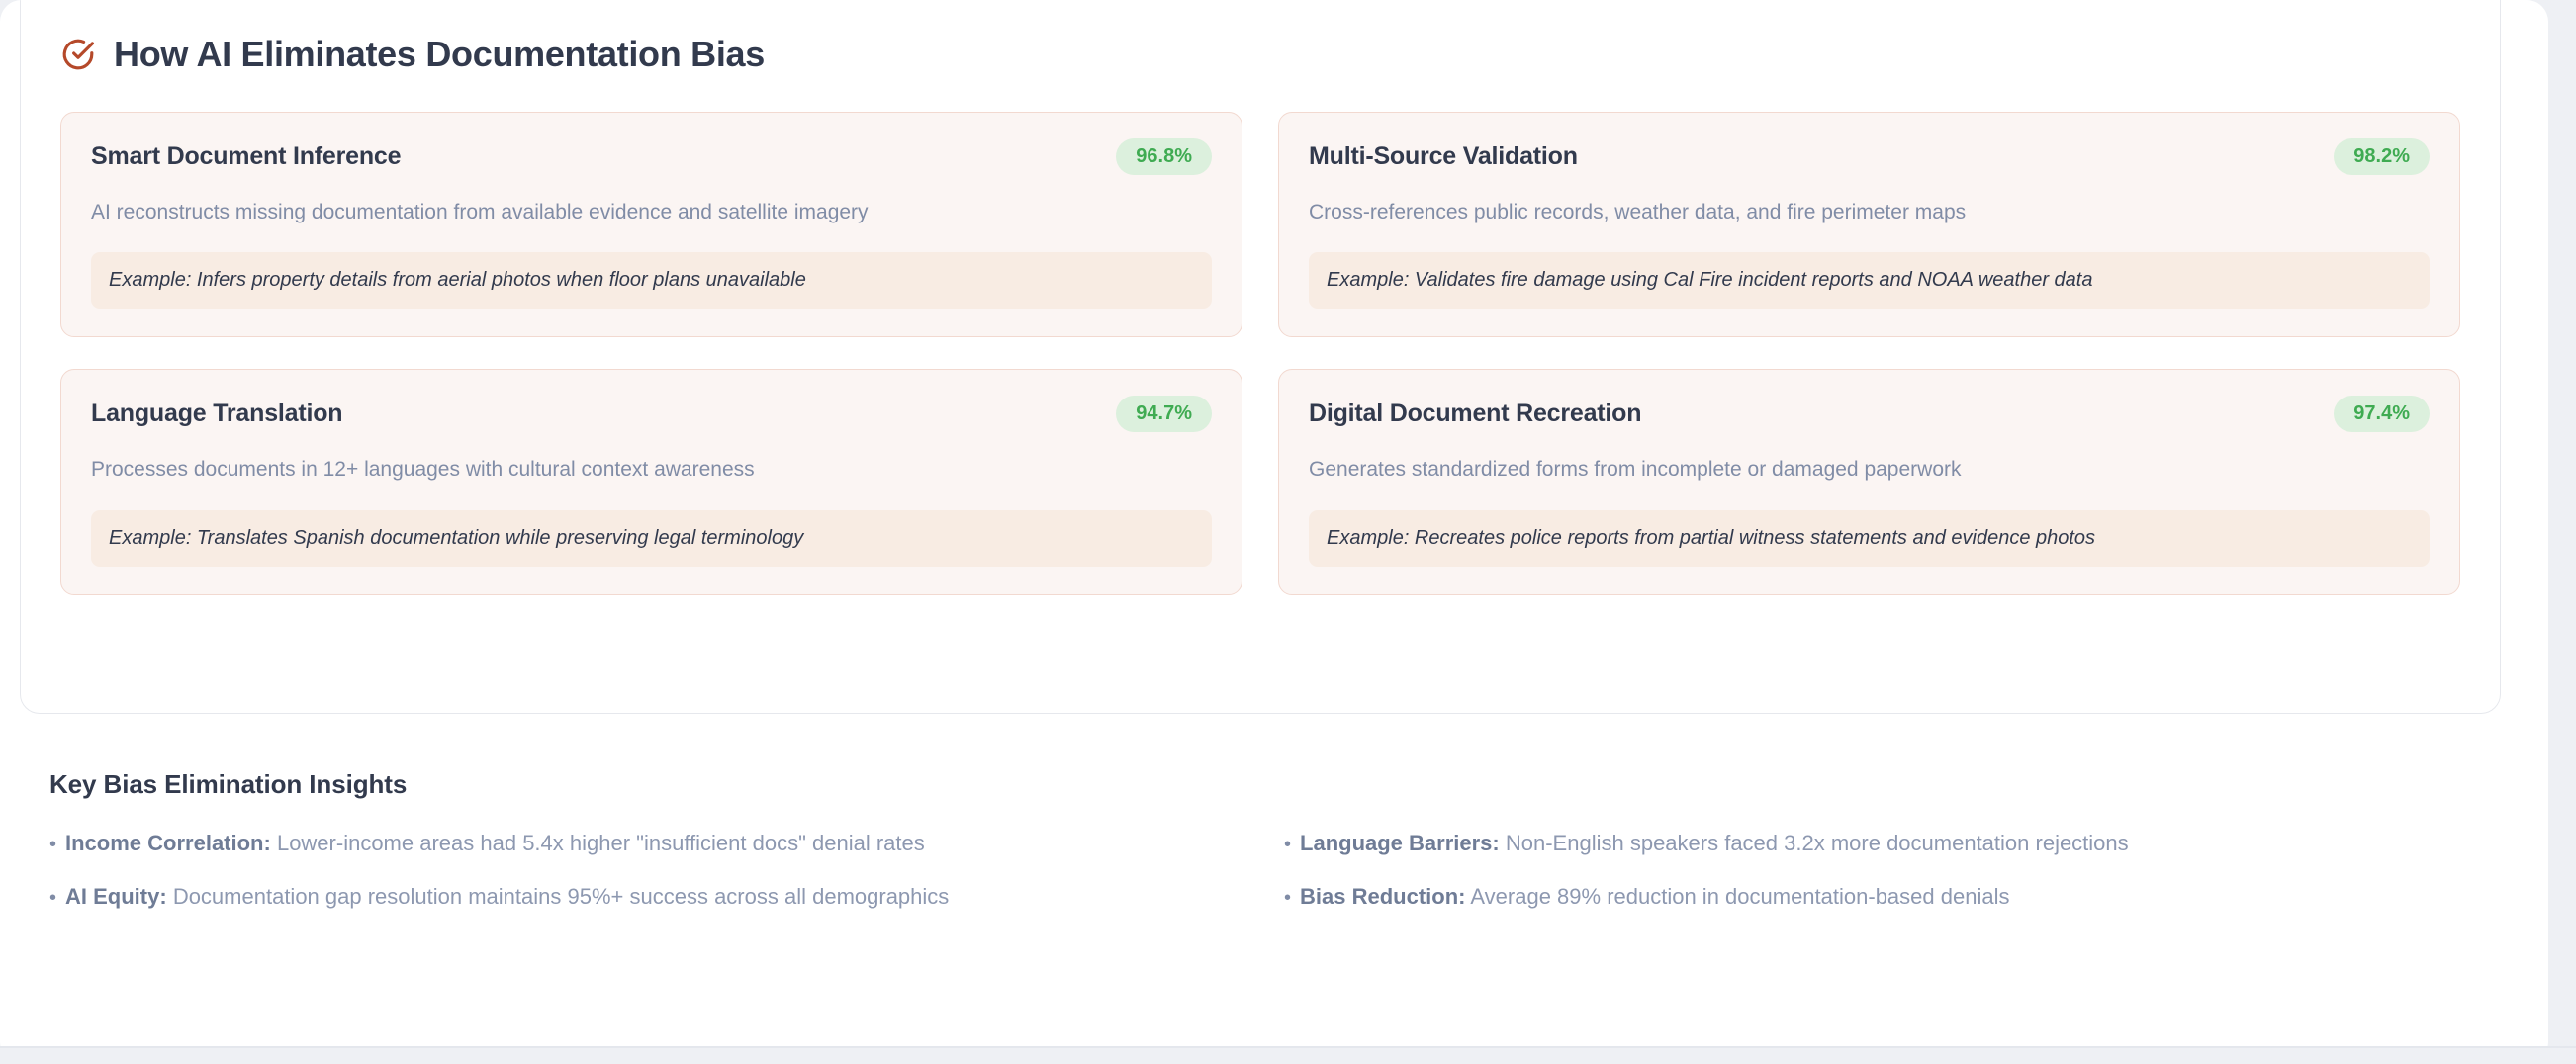  I want to click on insight-label: AI Equity:, so click(116, 896).